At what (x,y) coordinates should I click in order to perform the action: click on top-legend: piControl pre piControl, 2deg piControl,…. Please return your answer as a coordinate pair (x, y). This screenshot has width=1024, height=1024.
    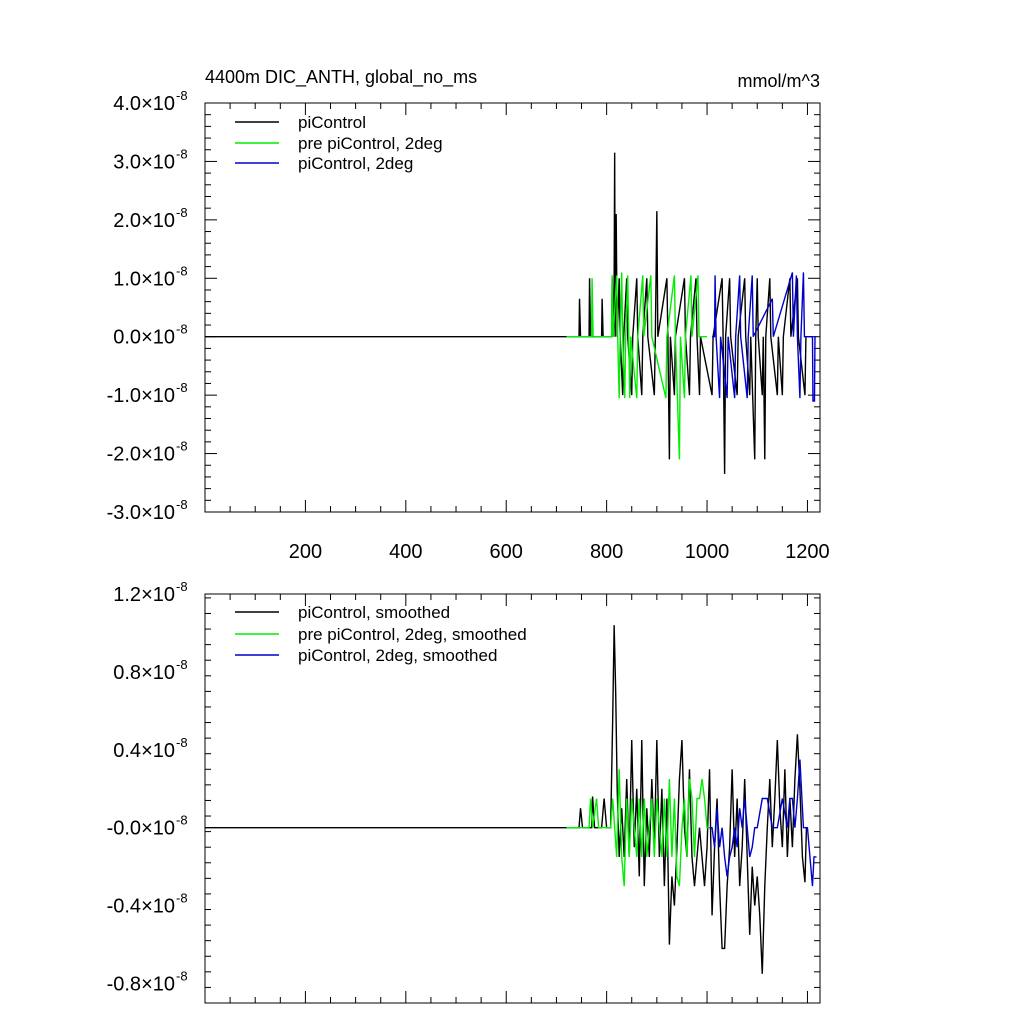
    Looking at the image, I should click on (339, 143).